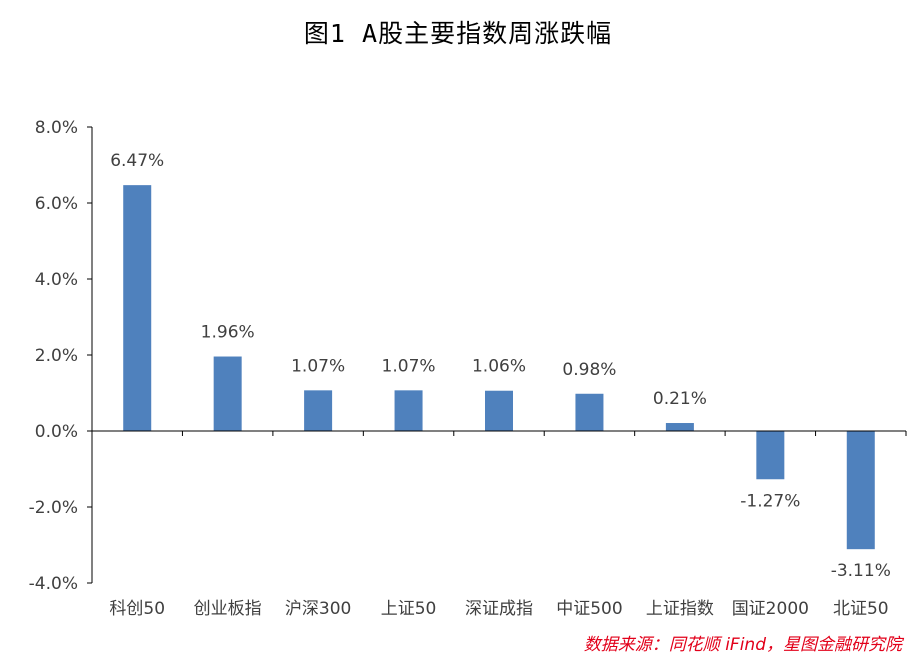 The width and height of the screenshot is (916, 658). Describe the element at coordinates (680, 609) in the screenshot. I see `x-tick-label-7: 上证指数` at that location.